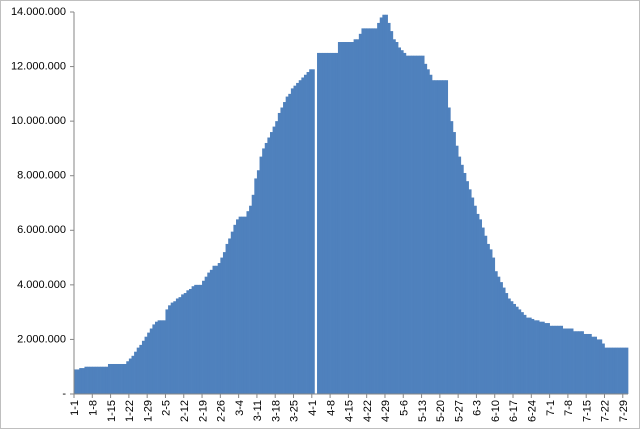 This screenshot has height=429, width=640. I want to click on y-tick-label: 4.000.000, so click(41, 285).